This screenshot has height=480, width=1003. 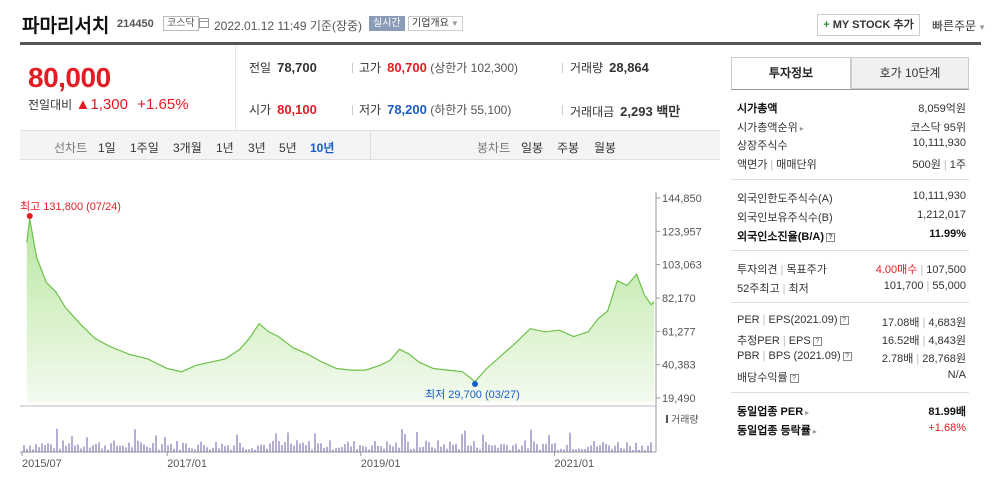 What do you see at coordinates (851, 270) in the screenshot?
I see `opinion-row: 투자의견 | 목표주가 4.00매수 | 107,500` at bounding box center [851, 270].